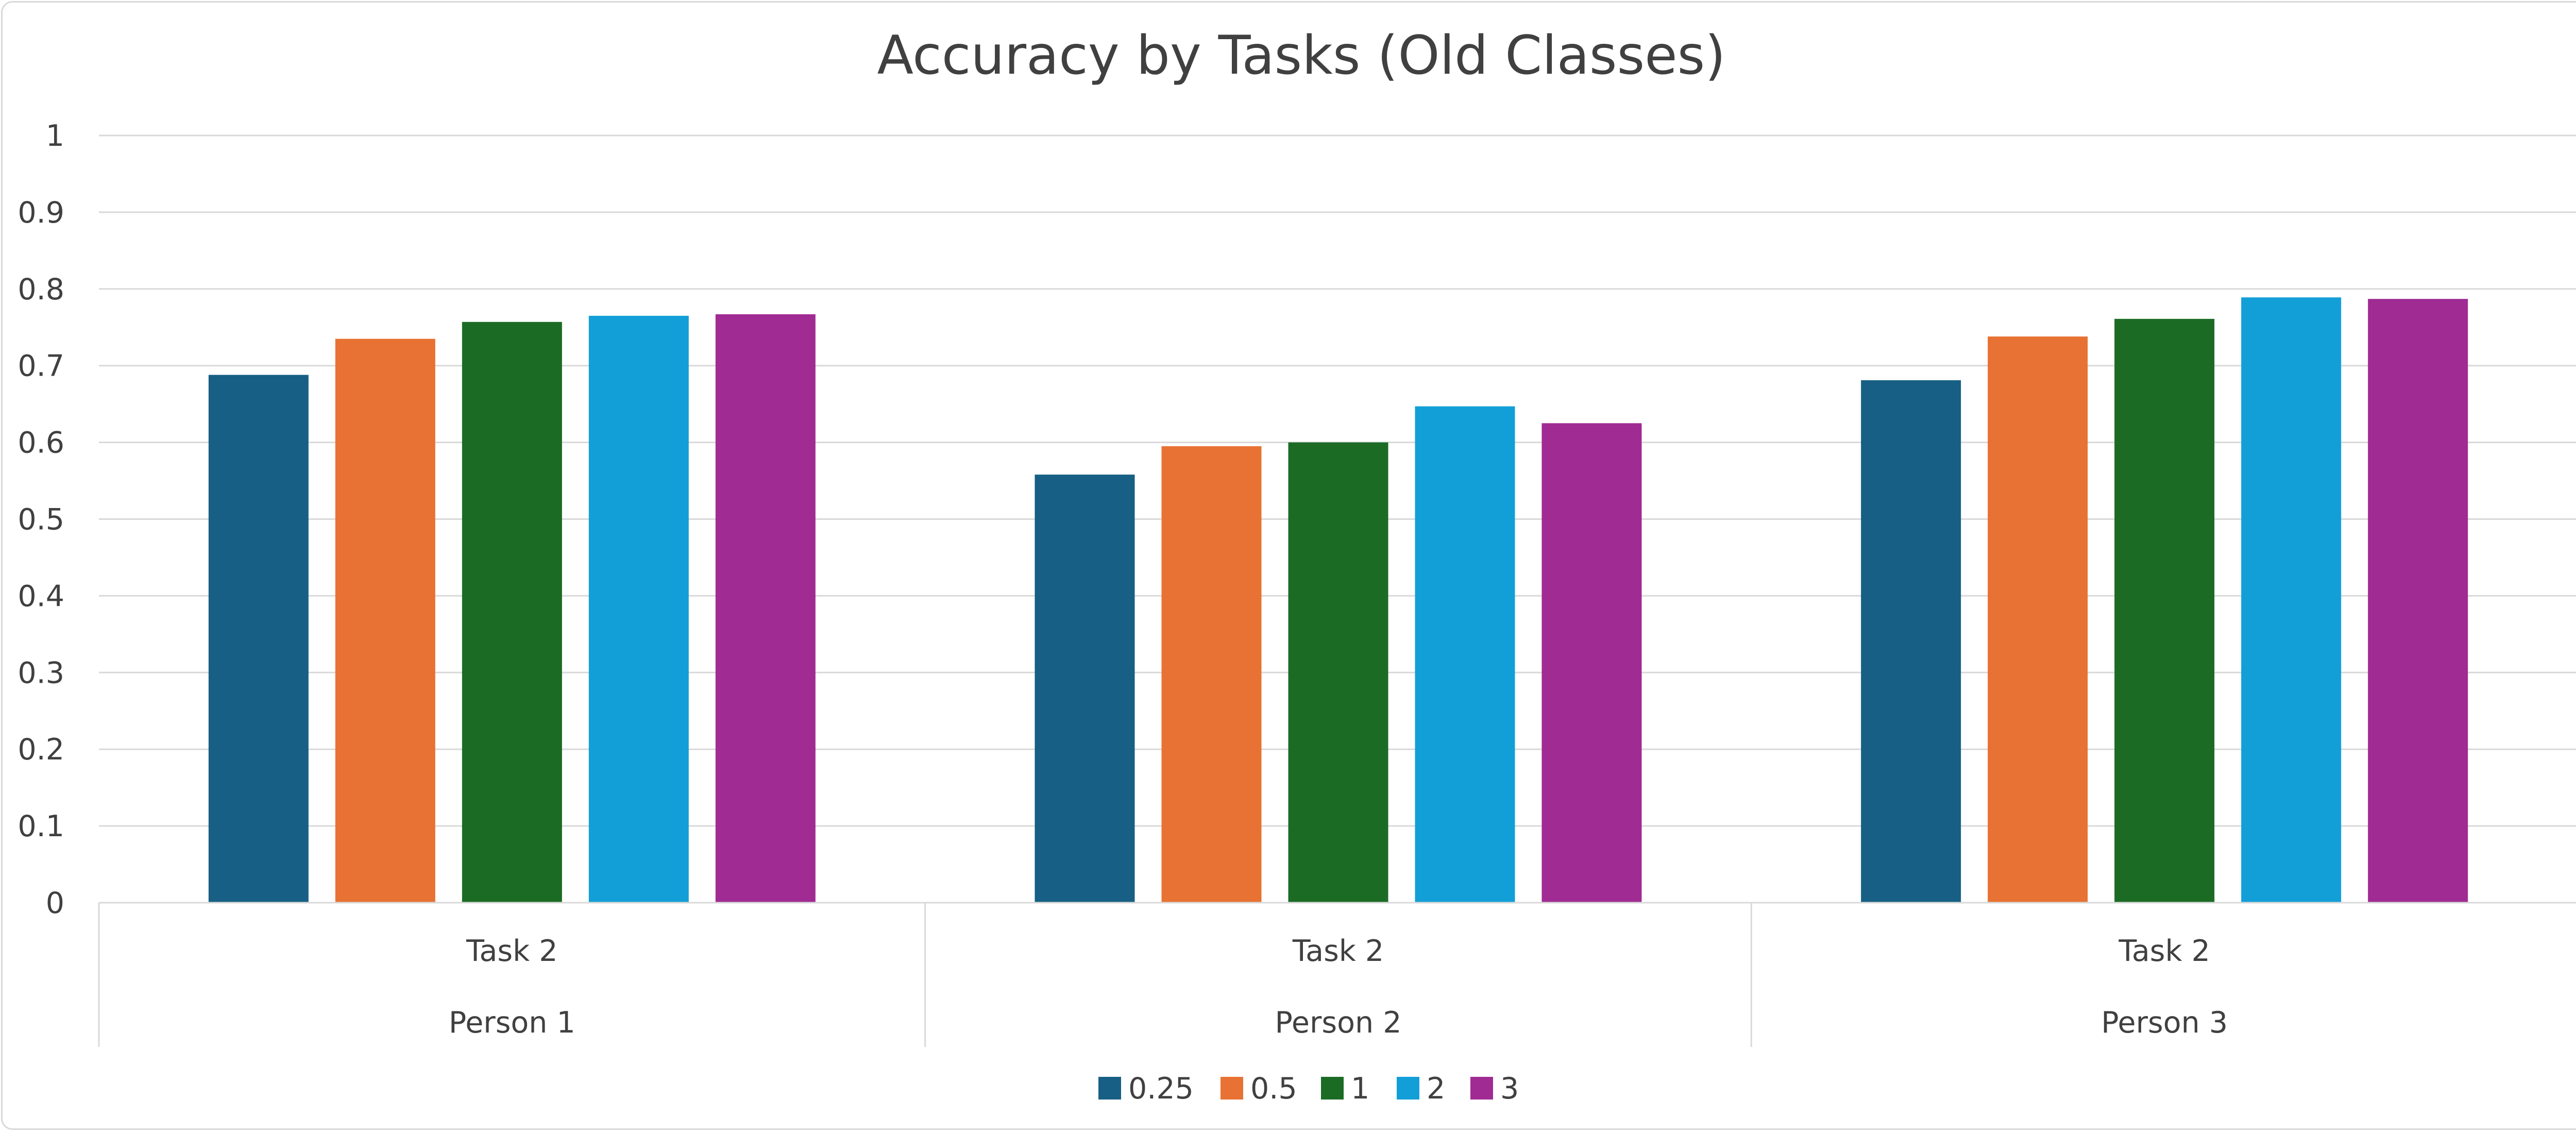 This screenshot has height=1133, width=2576. Describe the element at coordinates (2164, 1023) in the screenshot. I see `x-group-label: Person 3` at that location.